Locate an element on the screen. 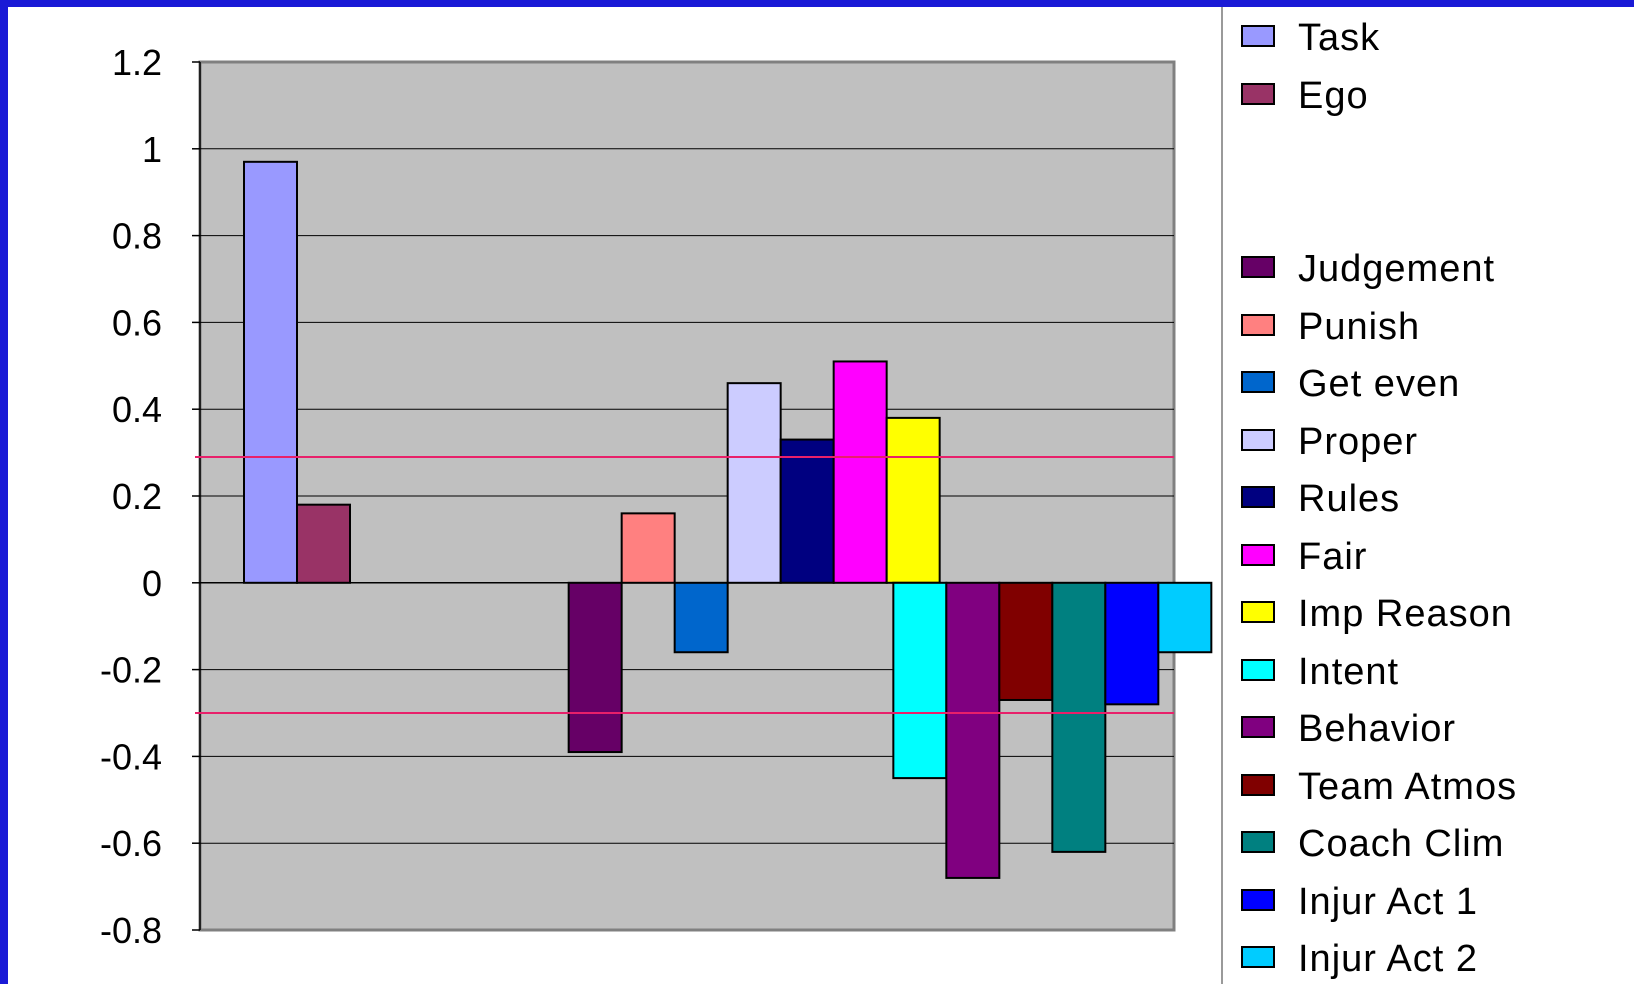  legend-label-intent: Intent is located at coordinates (1348, 672).